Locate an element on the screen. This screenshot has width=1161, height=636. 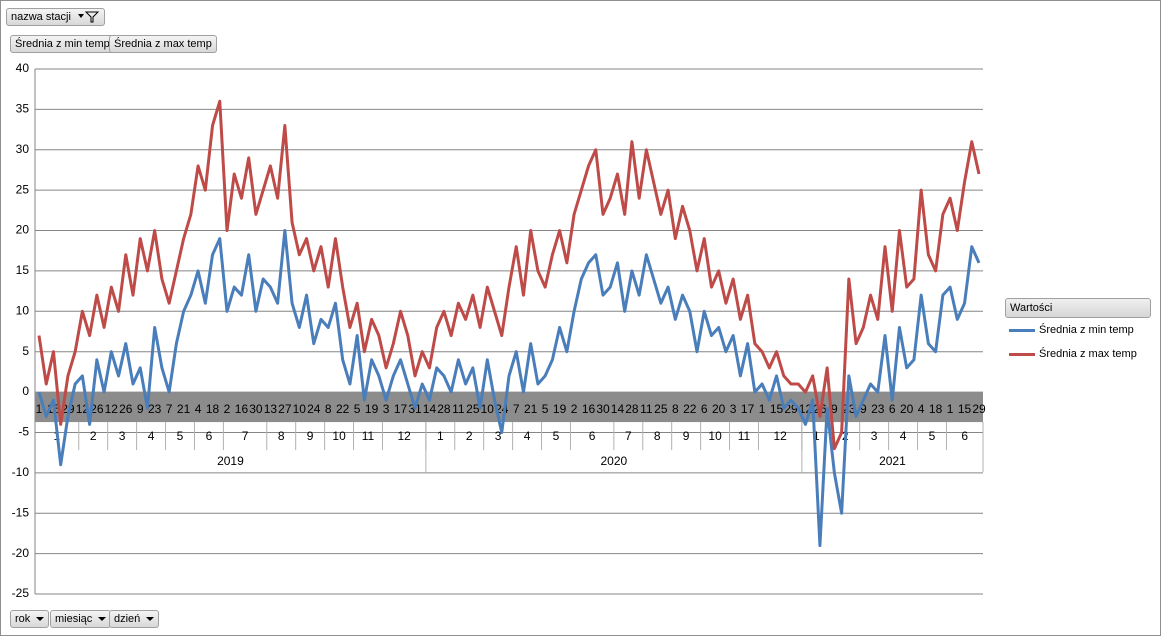
filter-button: nazwa stacji is located at coordinates (55, 17).